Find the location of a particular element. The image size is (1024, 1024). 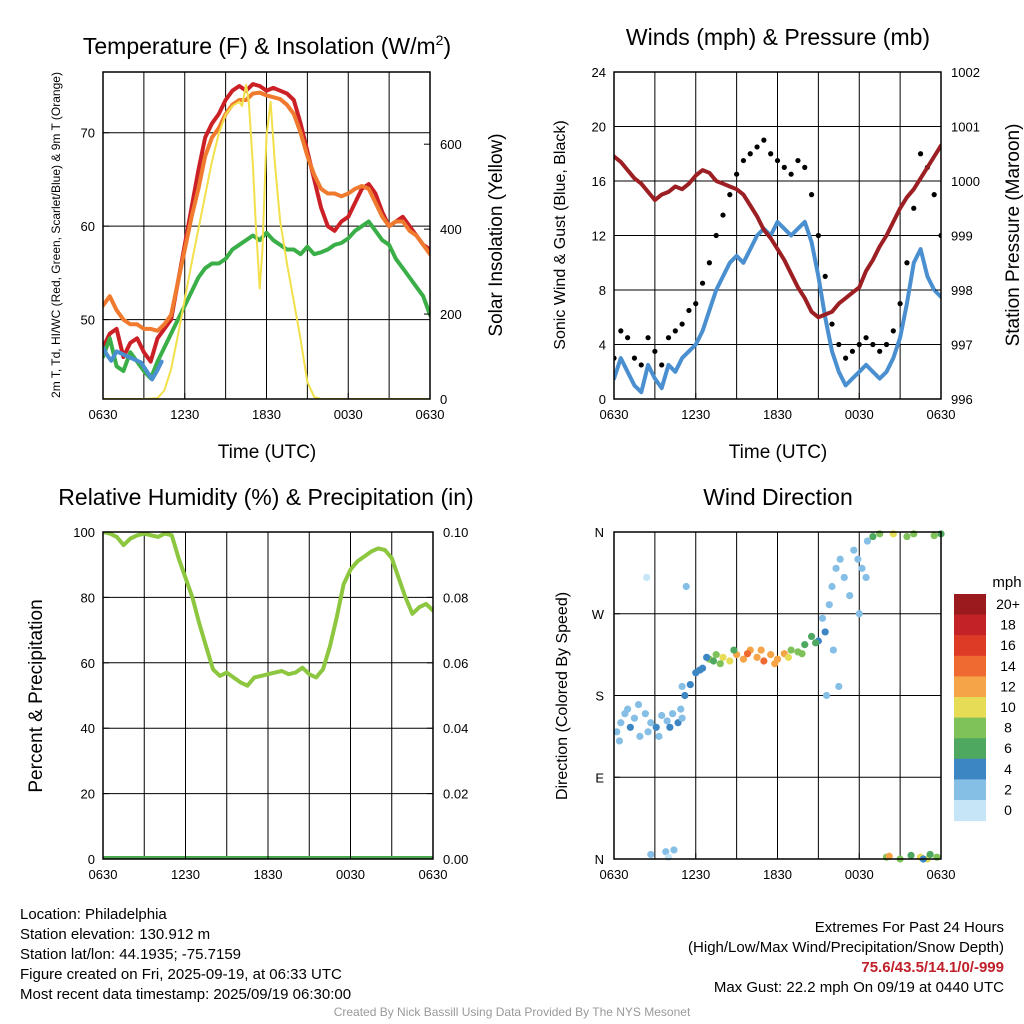

dir-points is located at coordinates (779, 696).